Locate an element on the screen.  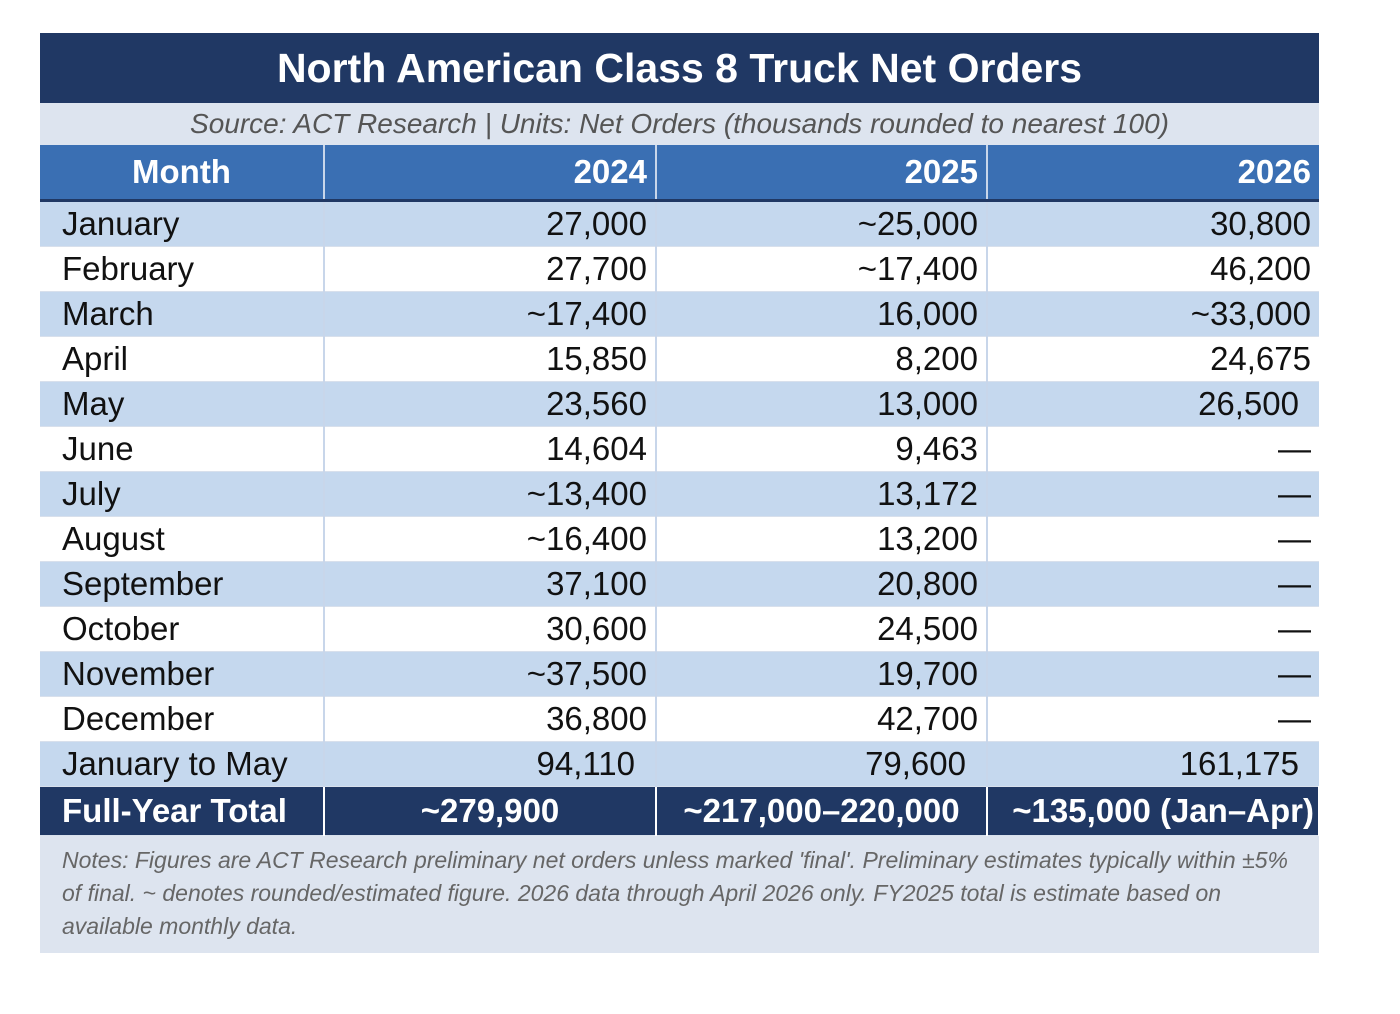
column-header-2024: 2024 is located at coordinates (490, 173).